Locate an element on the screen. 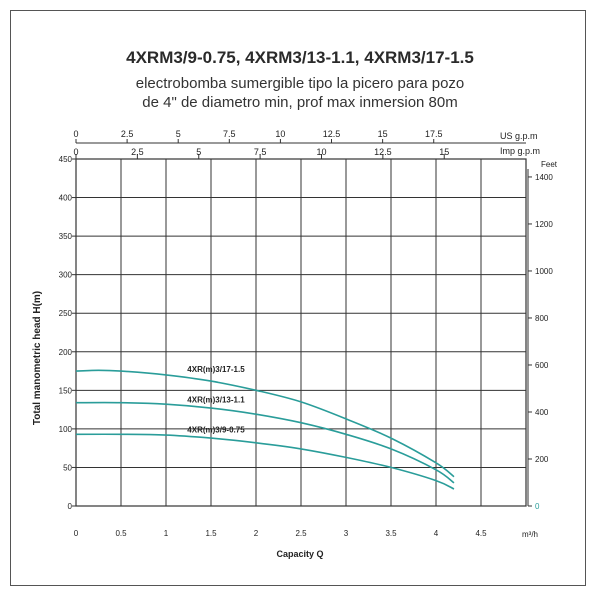 The width and height of the screenshot is (600, 600). y-tick-label: 400 is located at coordinates (66, 198).